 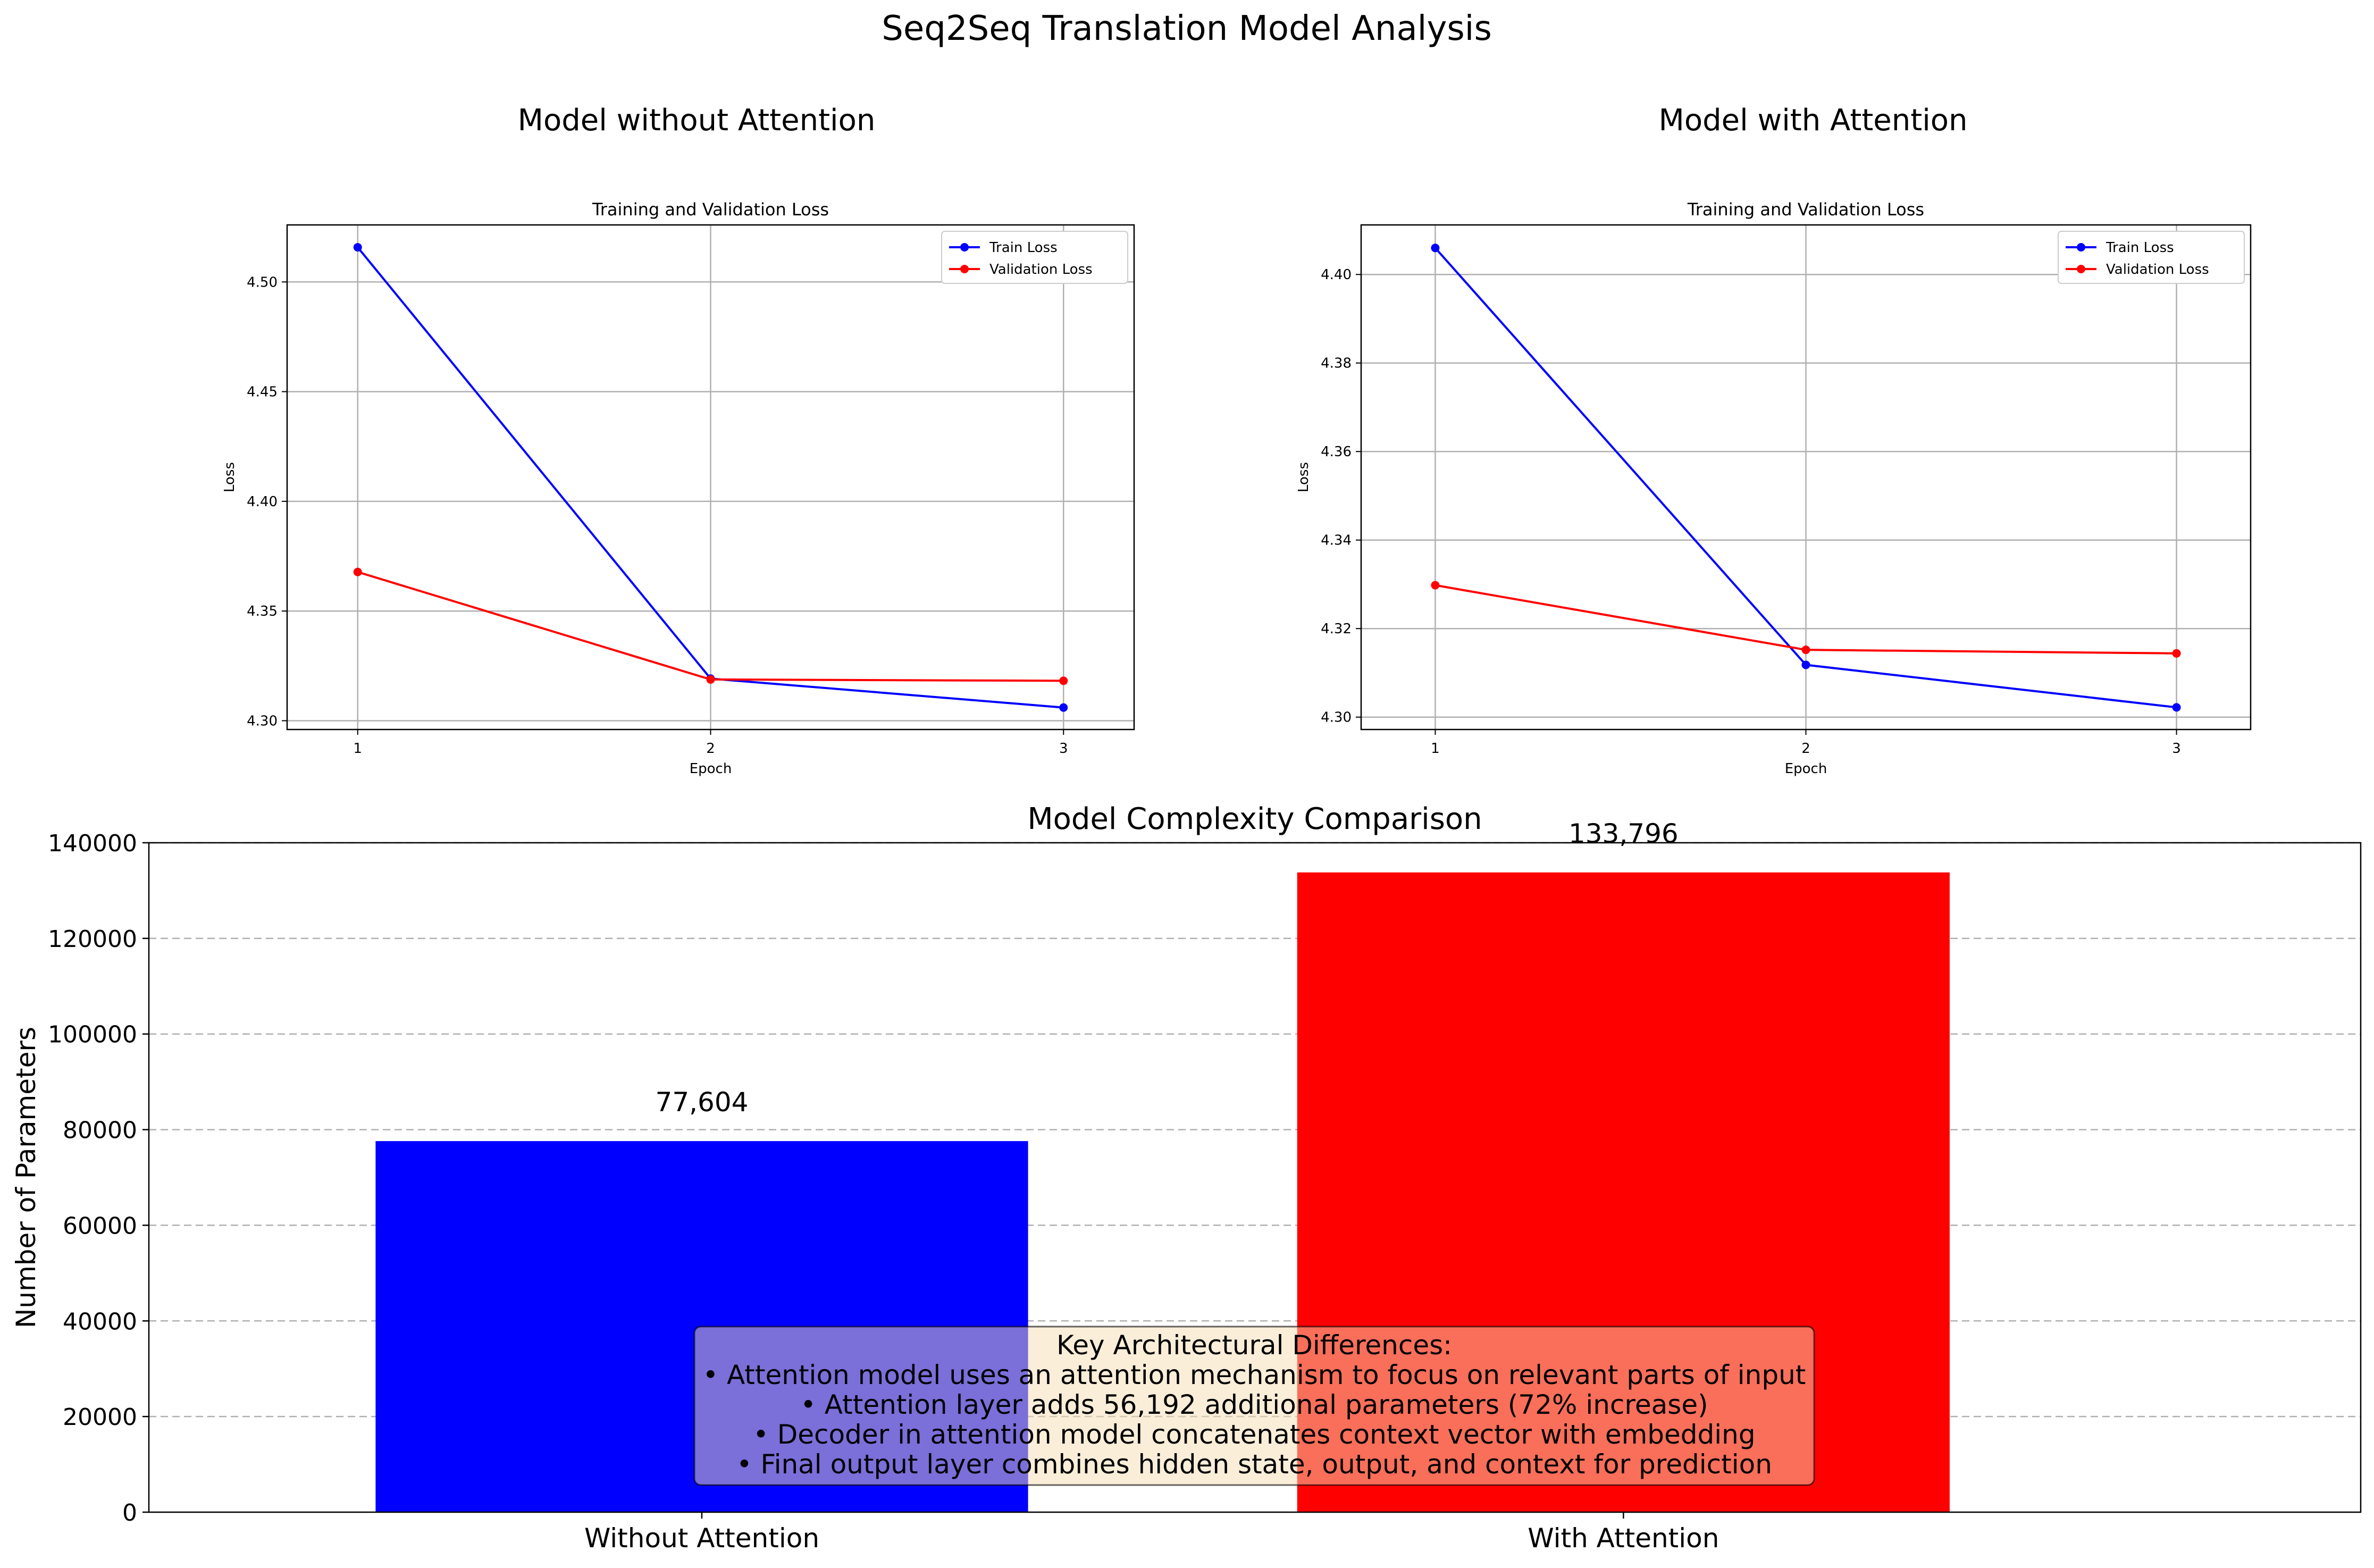 What do you see at coordinates (100, 1418) in the screenshot?
I see `y-tick-label: 20000` at bounding box center [100, 1418].